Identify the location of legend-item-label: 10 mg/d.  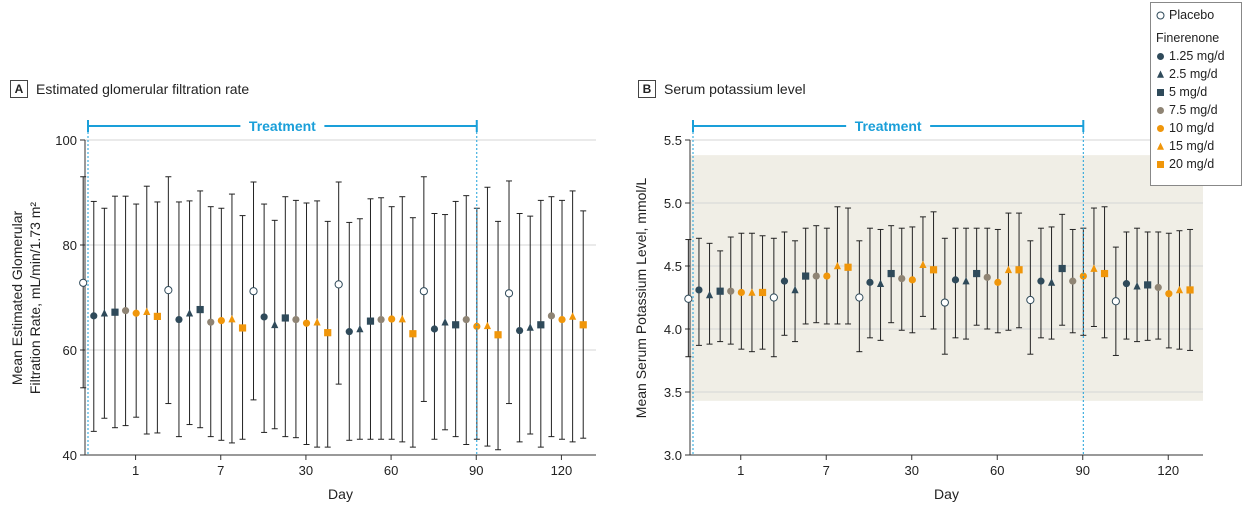
(1192, 128).